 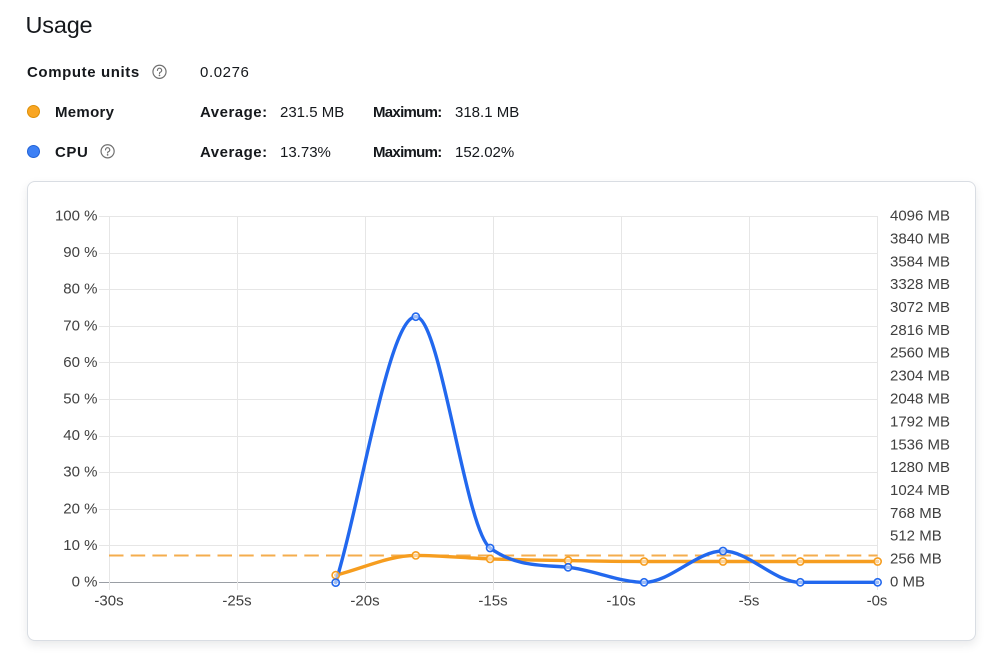 I want to click on svg-text: 256 MB, so click(x=916, y=559).